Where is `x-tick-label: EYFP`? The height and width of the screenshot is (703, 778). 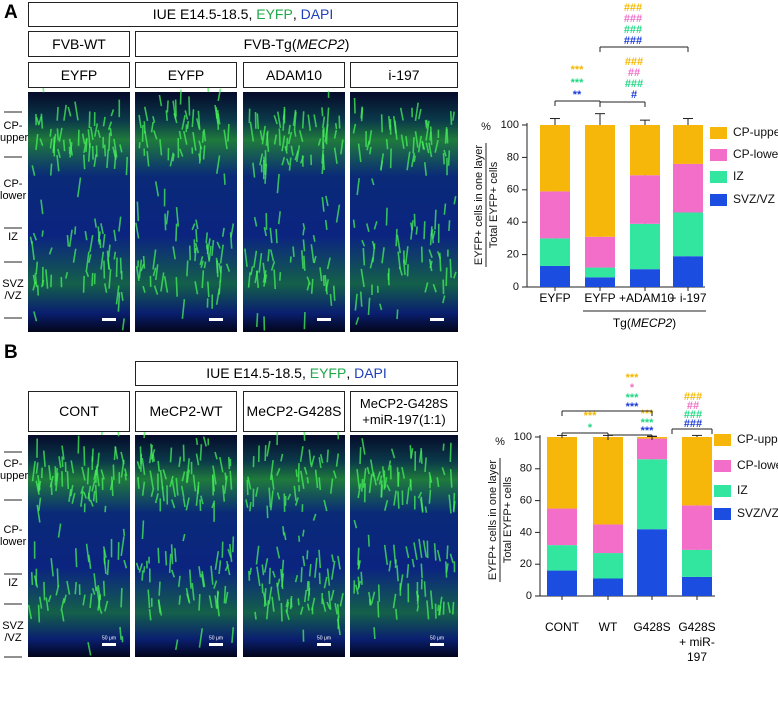
x-tick-label: EYFP is located at coordinates (600, 298).